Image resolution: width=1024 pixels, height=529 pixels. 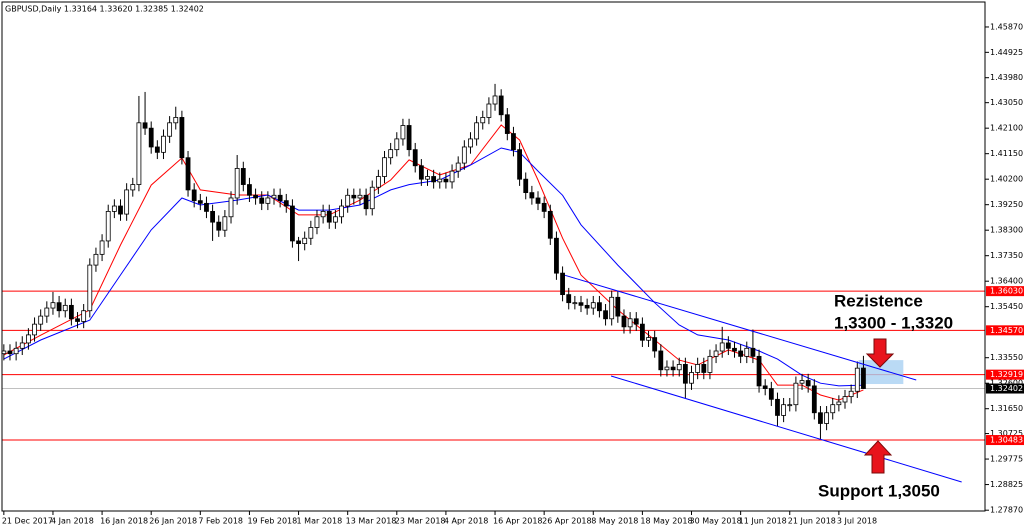 I want to click on x-tick-label: 30 May 2018, so click(x=716, y=521).